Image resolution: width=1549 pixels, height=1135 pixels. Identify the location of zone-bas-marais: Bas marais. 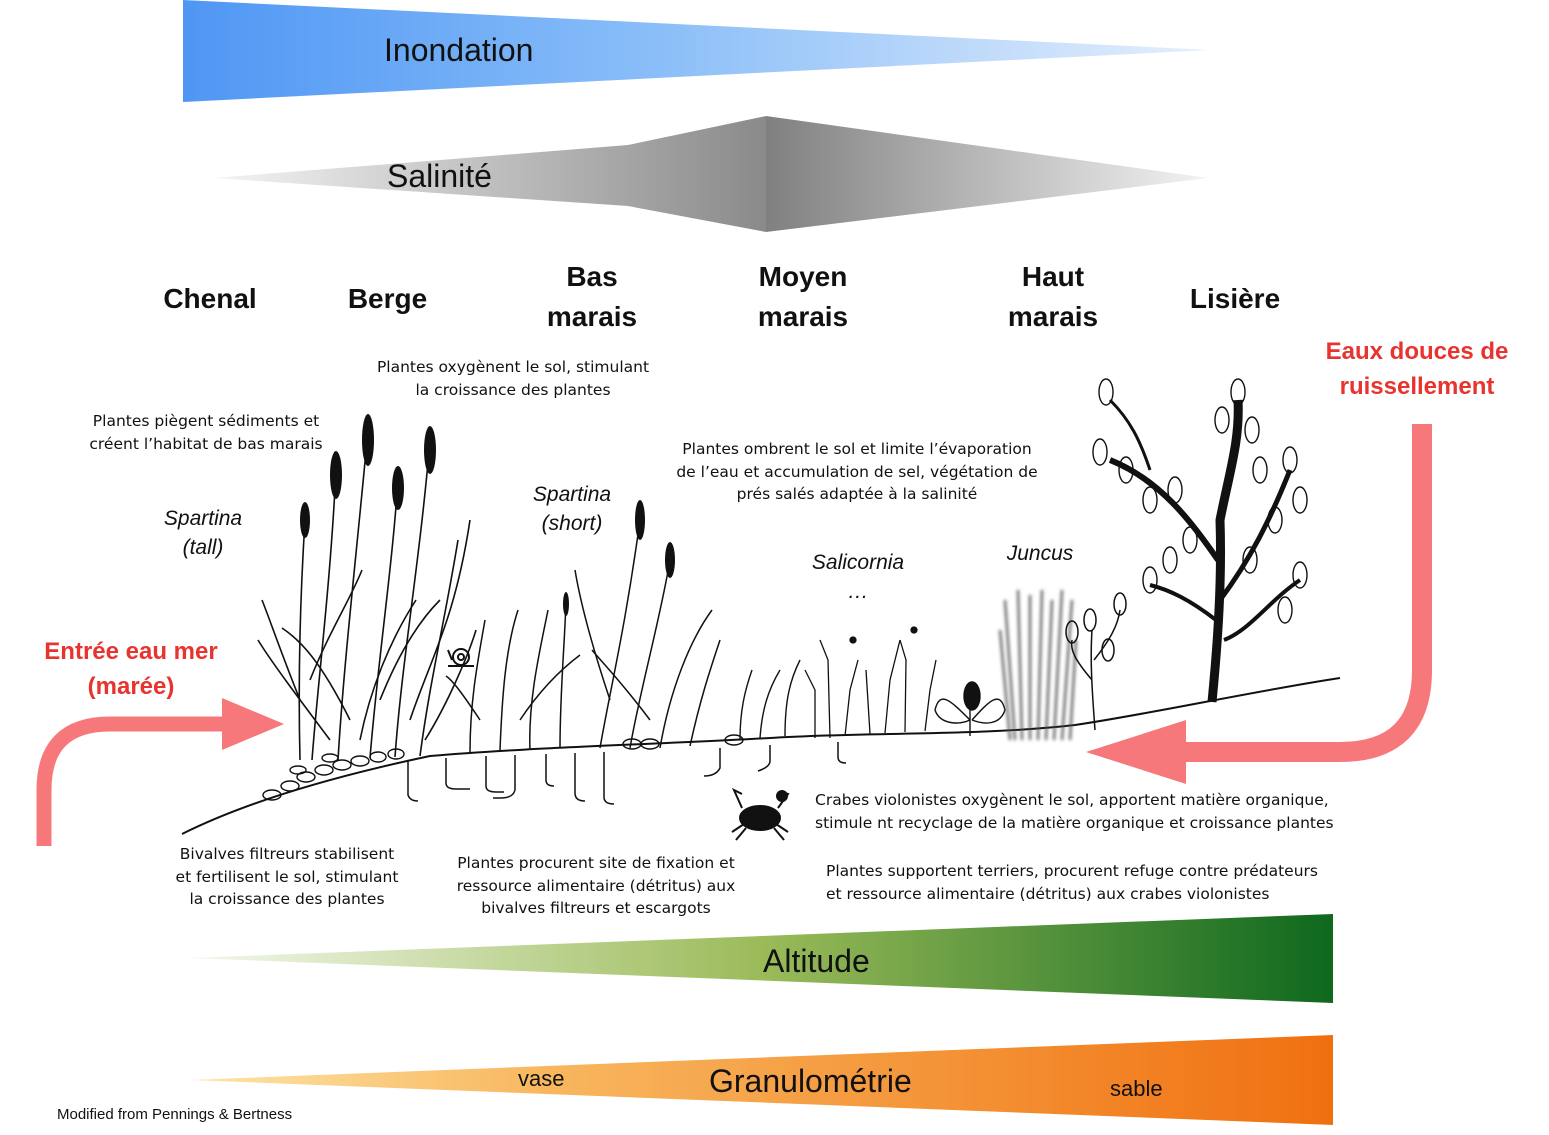
(592, 296).